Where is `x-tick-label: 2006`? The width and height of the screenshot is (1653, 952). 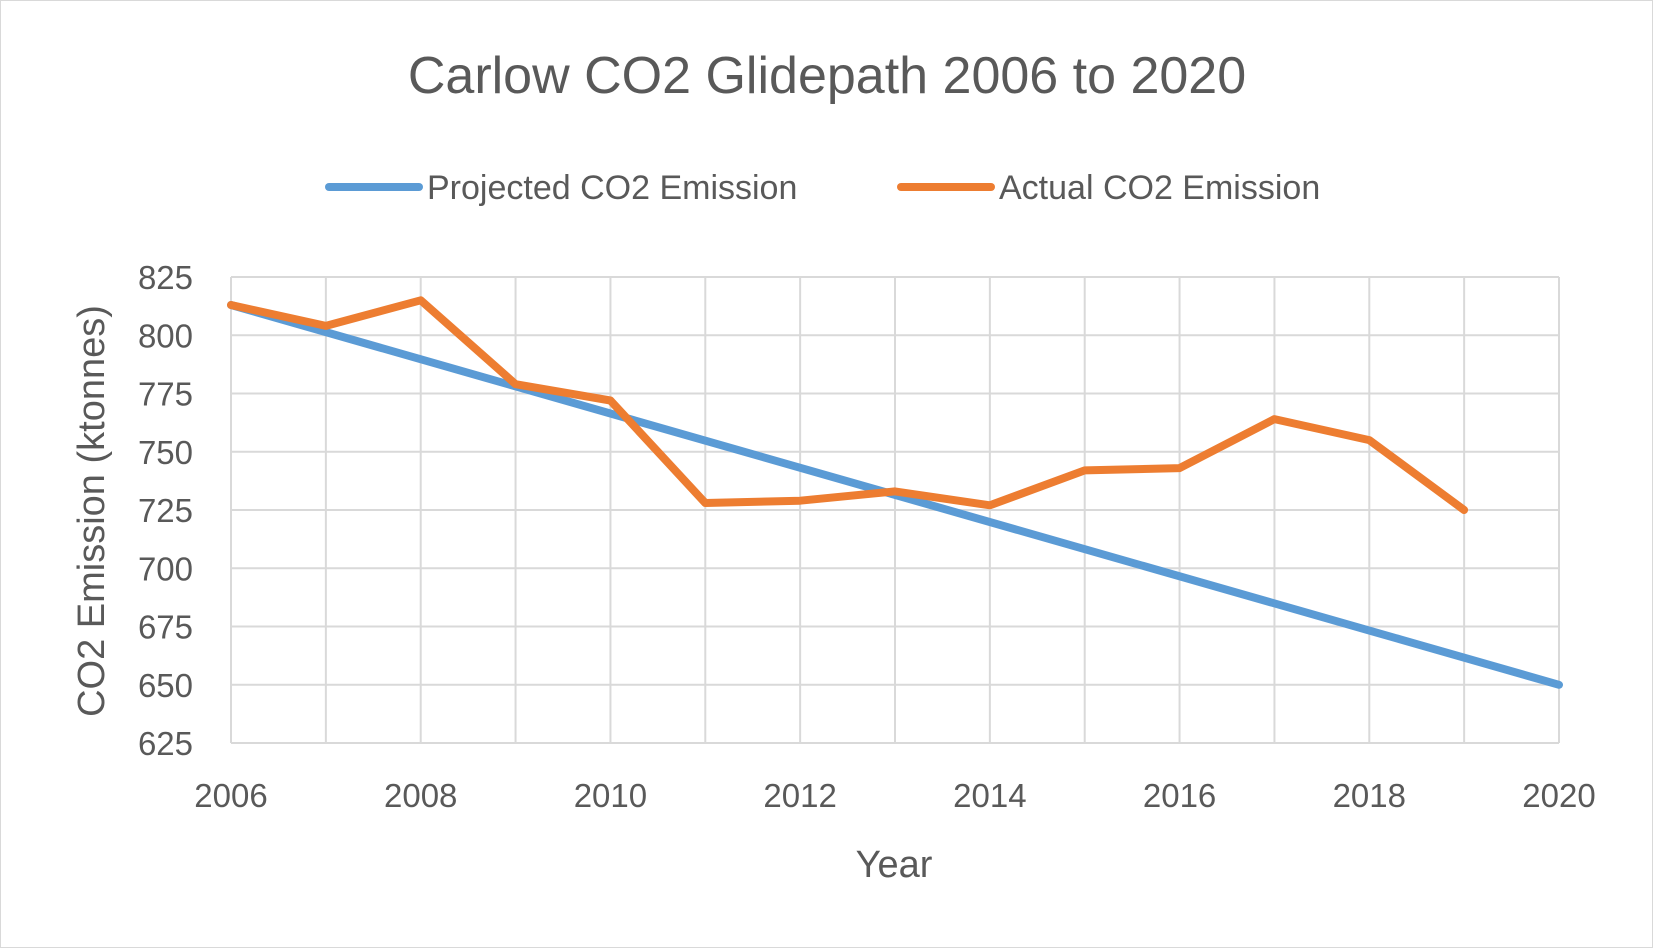
x-tick-label: 2006 is located at coordinates (230, 795).